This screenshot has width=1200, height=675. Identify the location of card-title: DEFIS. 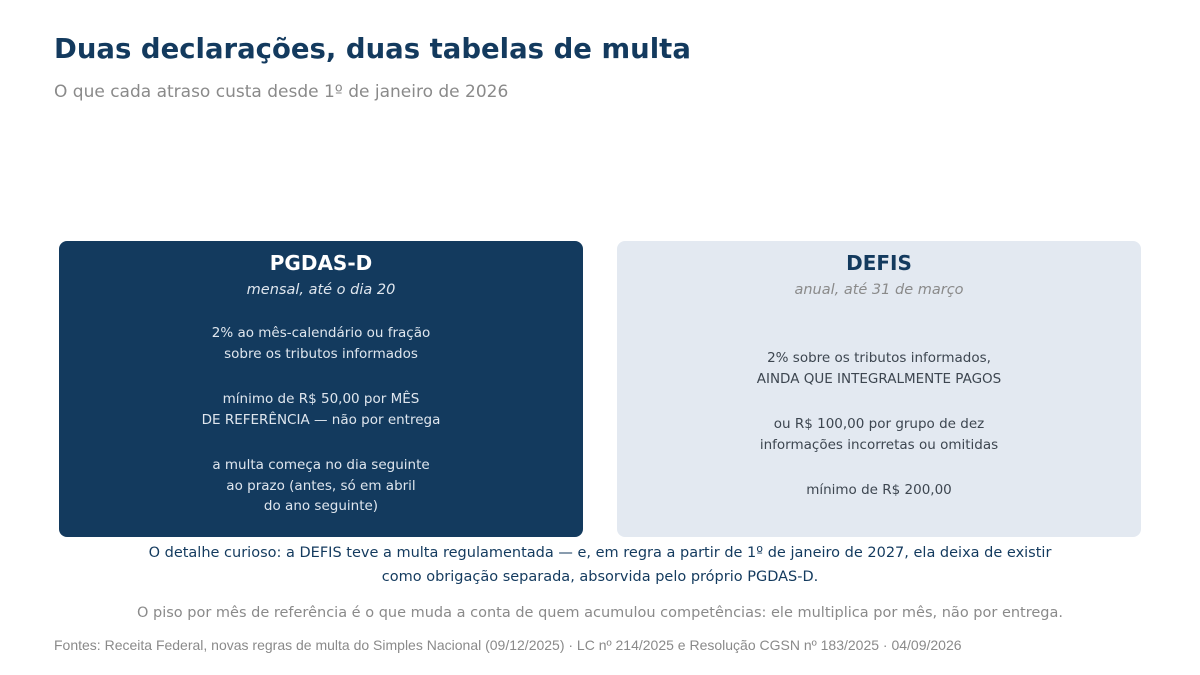
(879, 263).